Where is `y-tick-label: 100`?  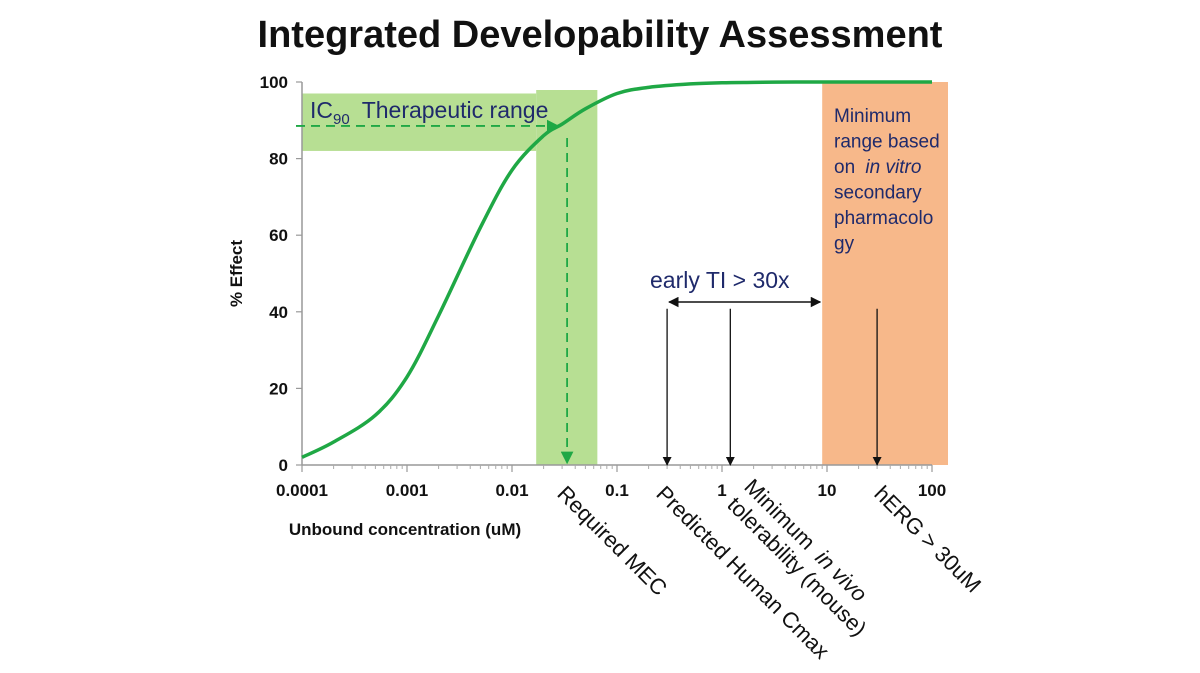
y-tick-label: 100 is located at coordinates (274, 82).